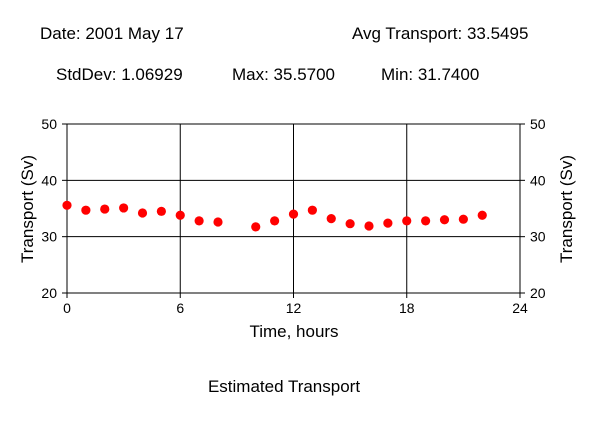 The width and height of the screenshot is (596, 422). Describe the element at coordinates (49, 293) in the screenshot. I see `y-tick-label-left: 20` at that location.